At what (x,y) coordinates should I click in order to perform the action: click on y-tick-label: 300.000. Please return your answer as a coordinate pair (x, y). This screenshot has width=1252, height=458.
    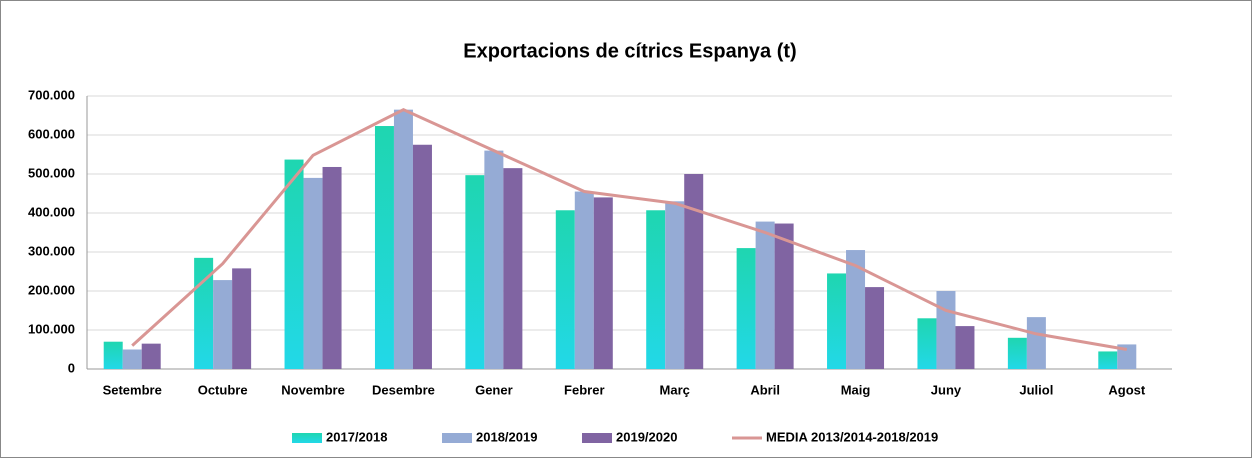
    Looking at the image, I should click on (51, 250).